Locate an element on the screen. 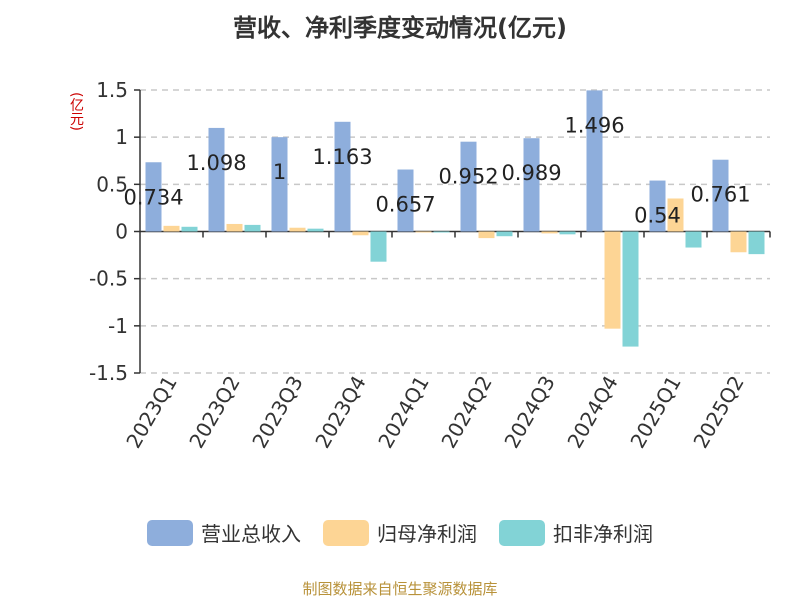 This screenshot has width=800, height=600. data-label-revenue: 1.496 is located at coordinates (594, 125).